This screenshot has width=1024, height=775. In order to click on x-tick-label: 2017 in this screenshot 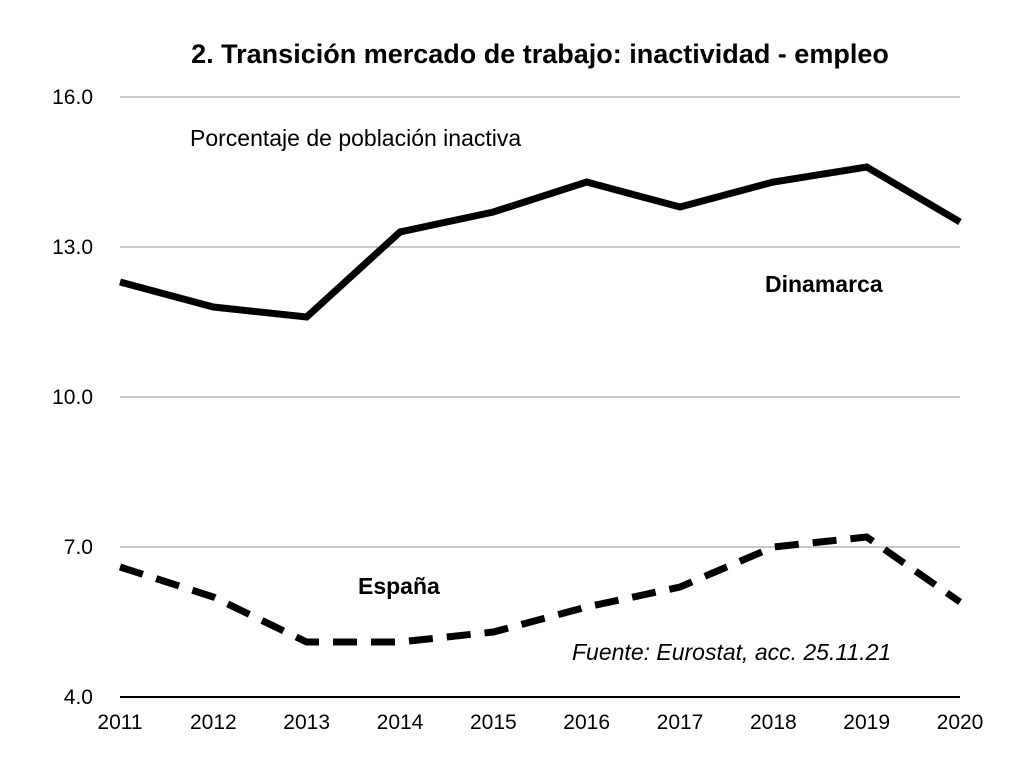, I will do `click(680, 722)`.